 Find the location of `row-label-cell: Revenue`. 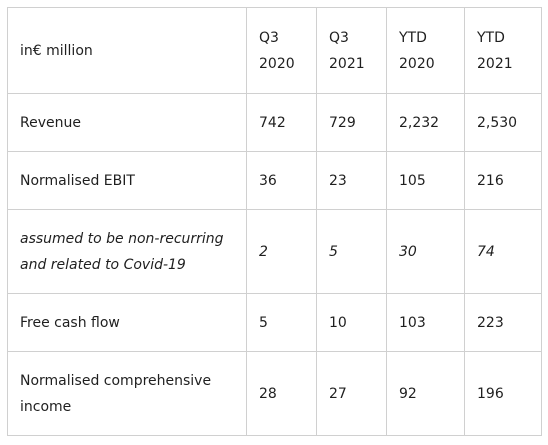

row-label-cell: Revenue is located at coordinates (127, 122).